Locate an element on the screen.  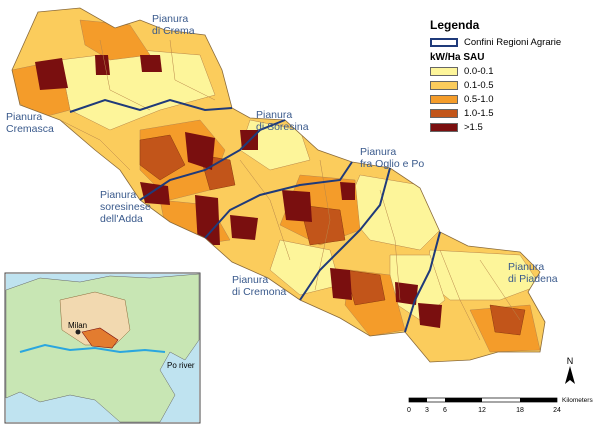
legend-class-label: 0.5-1.0 is located at coordinates (479, 99).